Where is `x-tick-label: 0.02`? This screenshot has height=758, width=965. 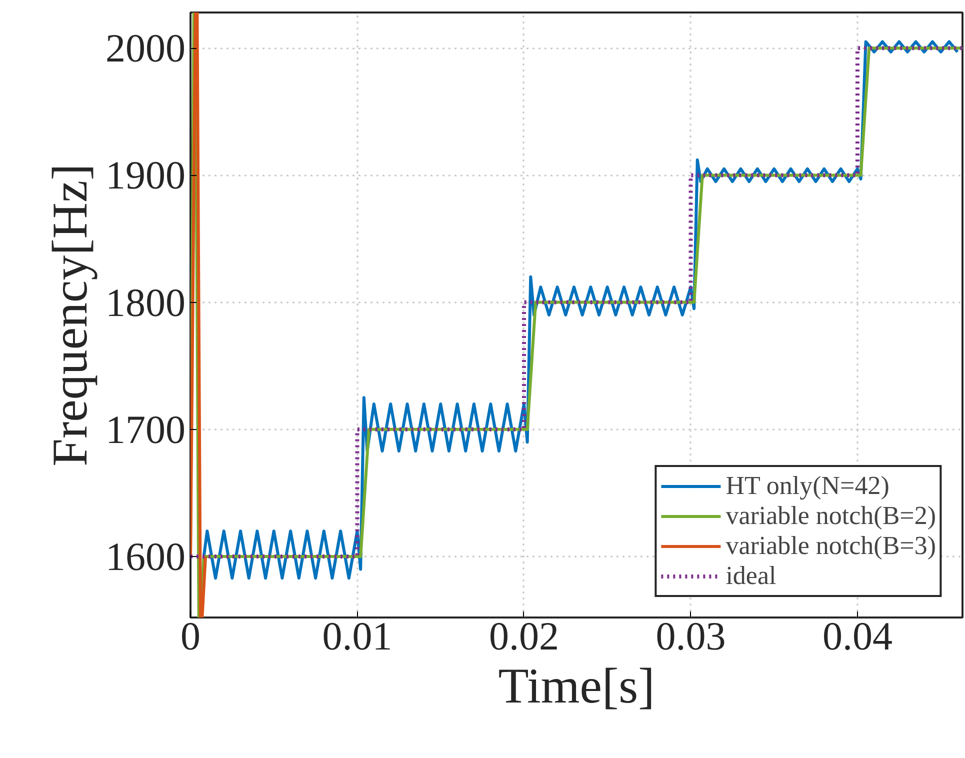
x-tick-label: 0.02 is located at coordinates (523, 636).